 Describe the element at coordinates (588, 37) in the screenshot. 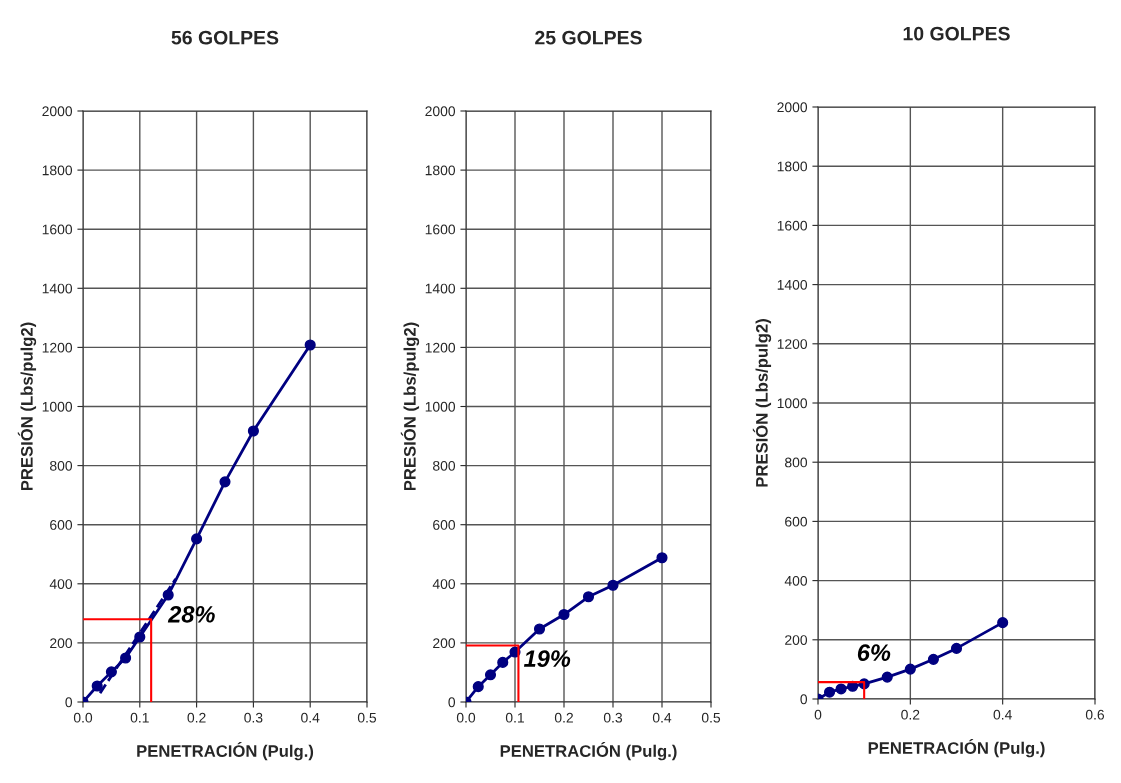

I see `chart-title: 25 GOLPES` at that location.